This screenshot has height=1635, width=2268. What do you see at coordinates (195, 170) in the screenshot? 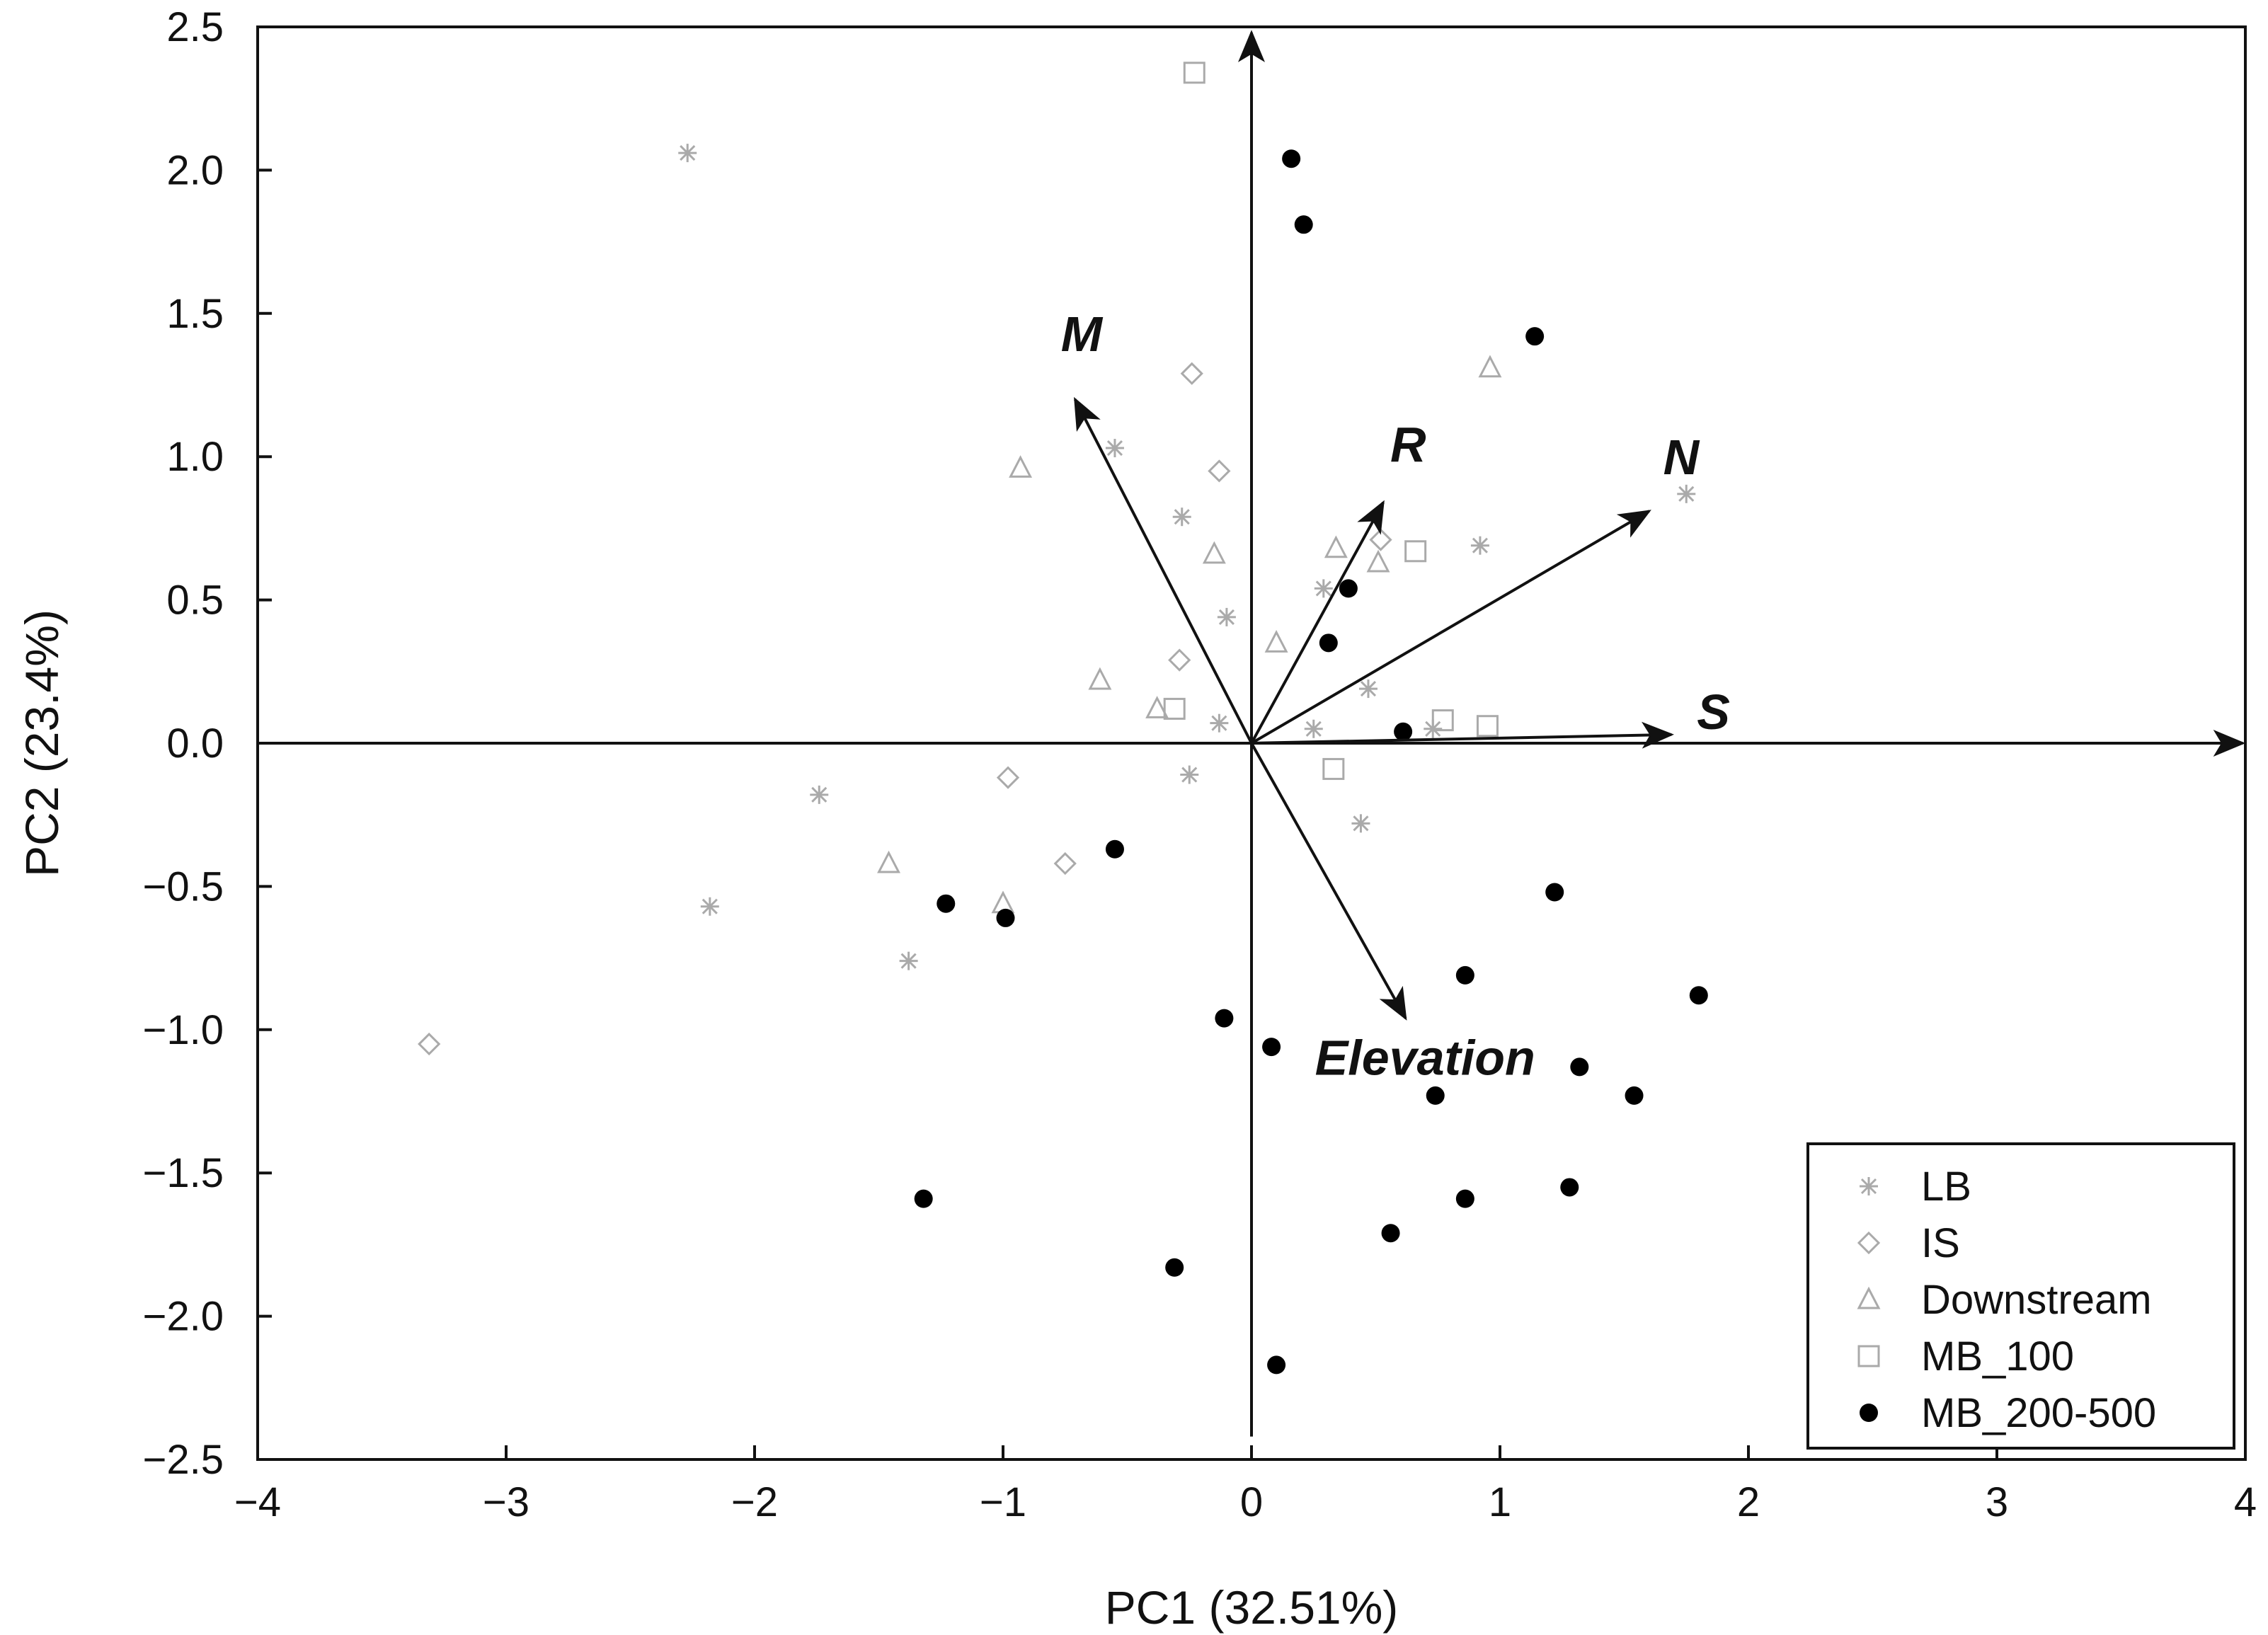
I see `y-tick-label: 2.0` at bounding box center [195, 170].